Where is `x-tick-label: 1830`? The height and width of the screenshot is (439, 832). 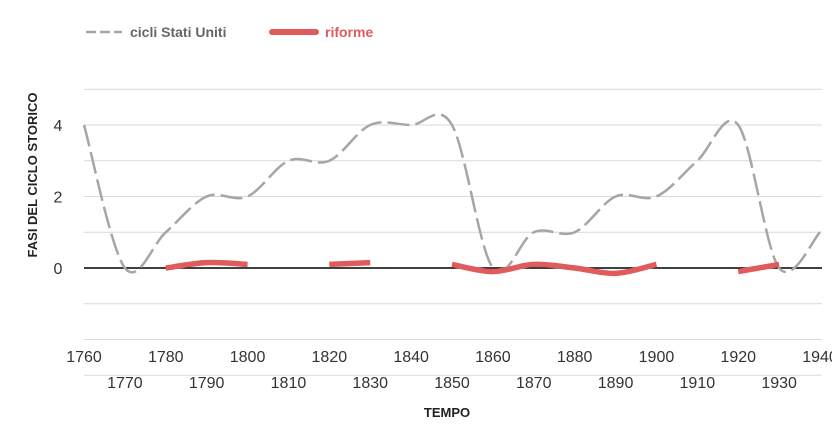
x-tick-label: 1830 is located at coordinates (370, 383).